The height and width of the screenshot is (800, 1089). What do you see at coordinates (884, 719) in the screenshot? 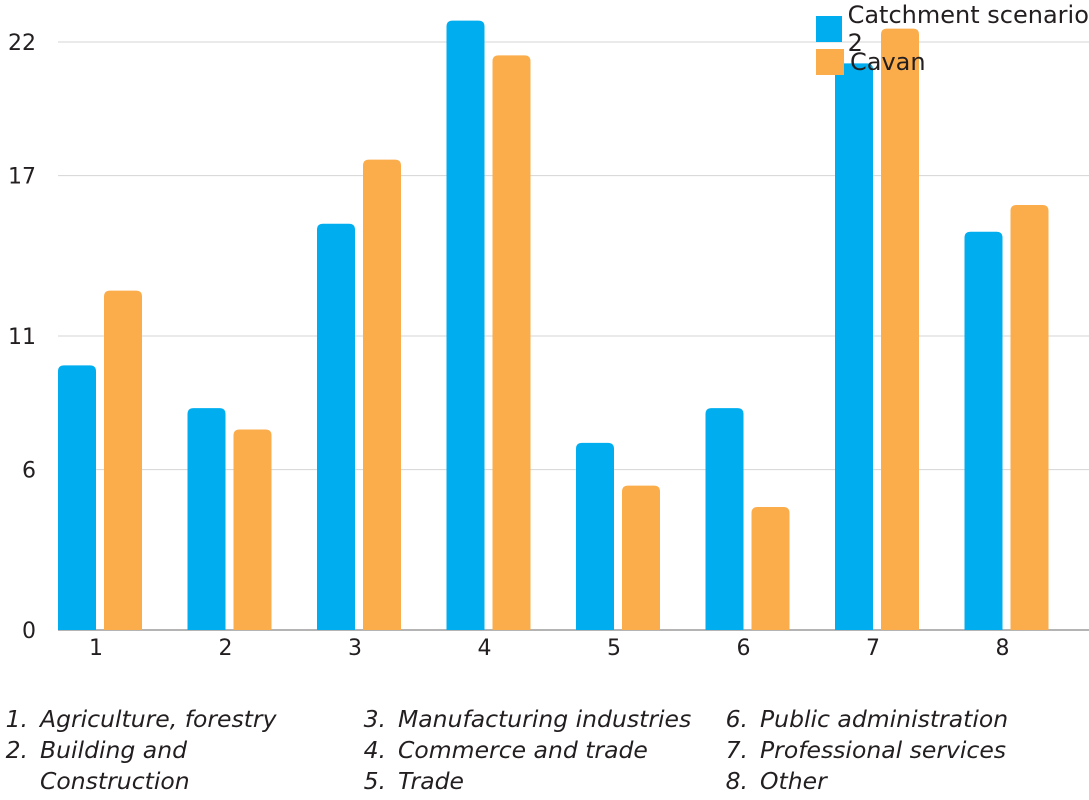
I see `category-text: Public administration` at bounding box center [884, 719].